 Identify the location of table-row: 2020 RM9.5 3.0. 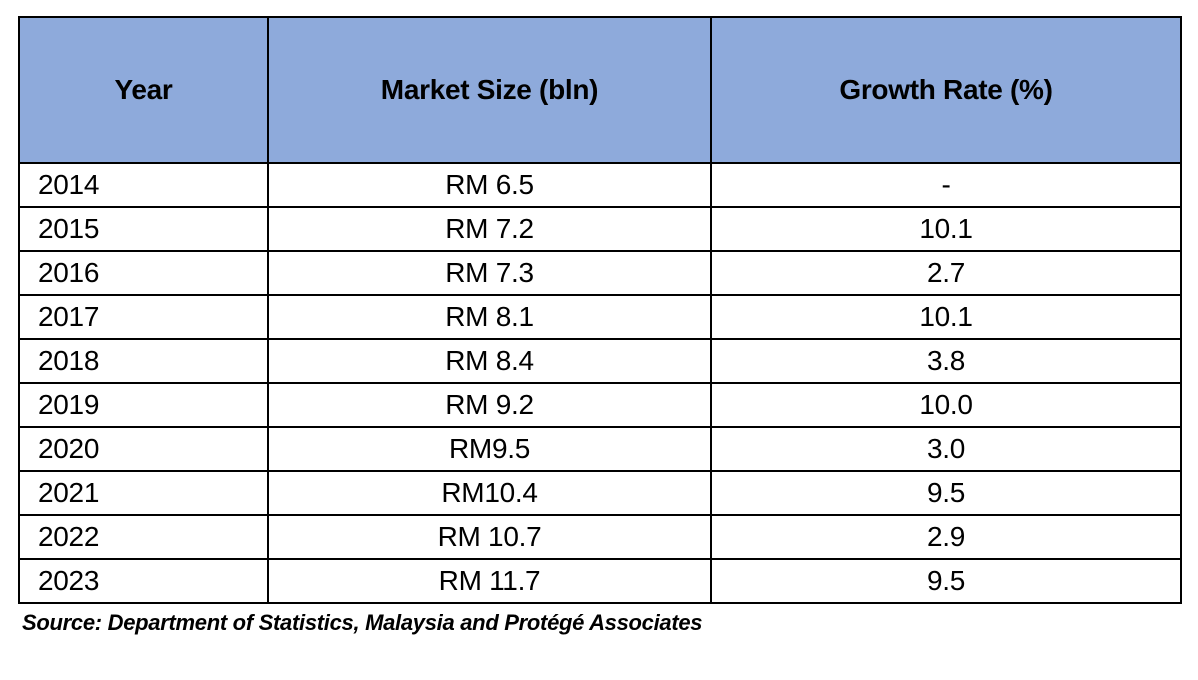
(600, 449).